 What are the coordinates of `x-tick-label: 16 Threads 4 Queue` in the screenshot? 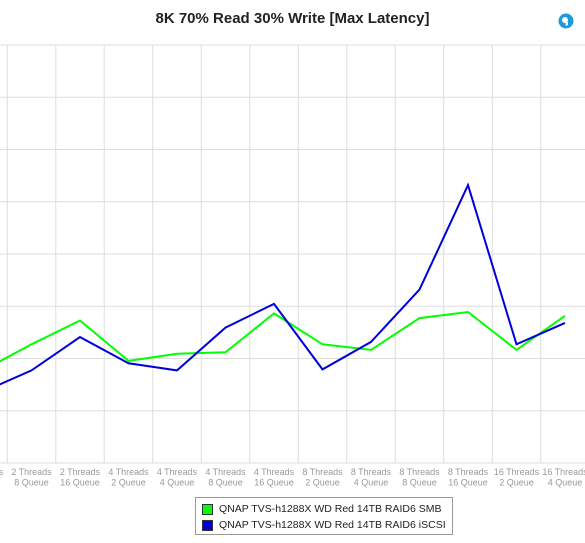 It's located at (563, 477).